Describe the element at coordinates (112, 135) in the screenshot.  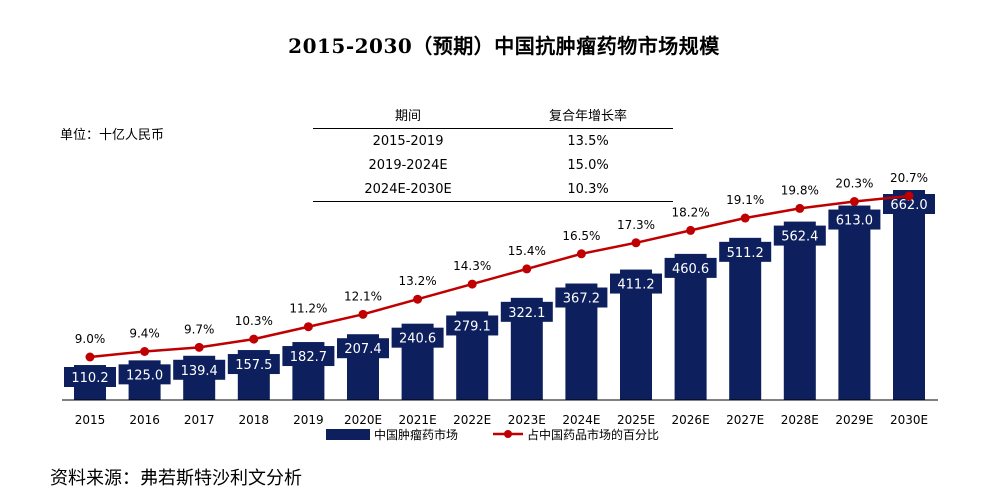
I see `unit-label: 单位：十亿人民币` at that location.